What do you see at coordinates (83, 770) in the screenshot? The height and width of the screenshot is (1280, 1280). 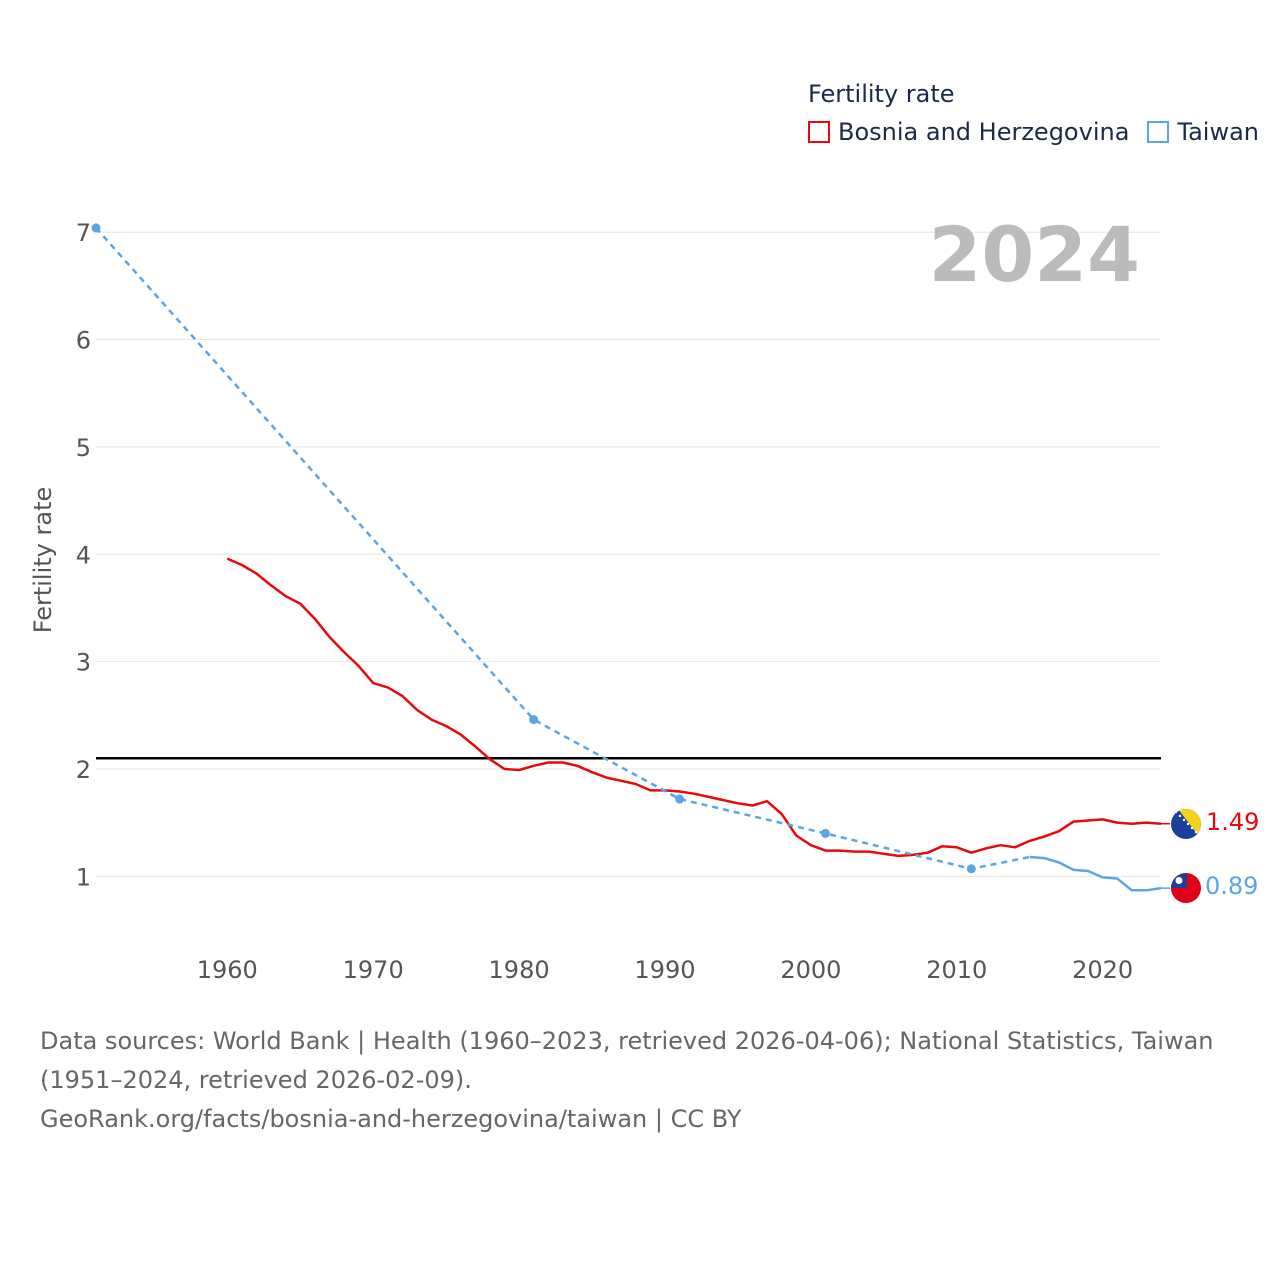 I see `y-tick-label: 2` at bounding box center [83, 770].